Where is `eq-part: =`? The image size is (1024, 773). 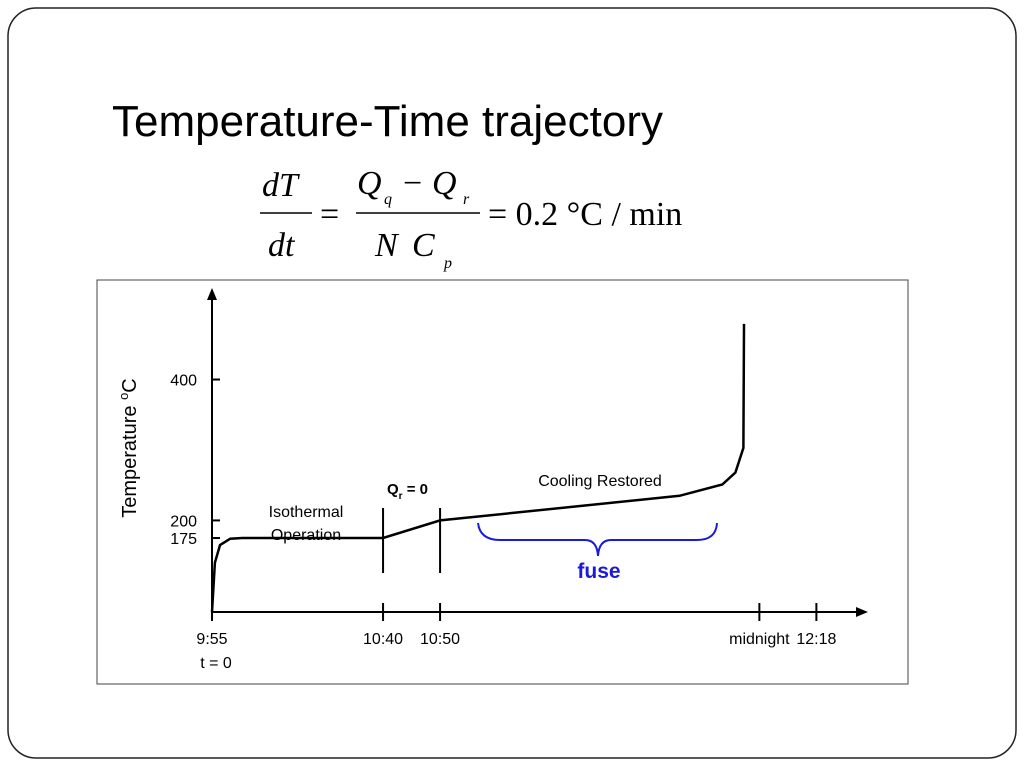 eq-part: = is located at coordinates (329, 214).